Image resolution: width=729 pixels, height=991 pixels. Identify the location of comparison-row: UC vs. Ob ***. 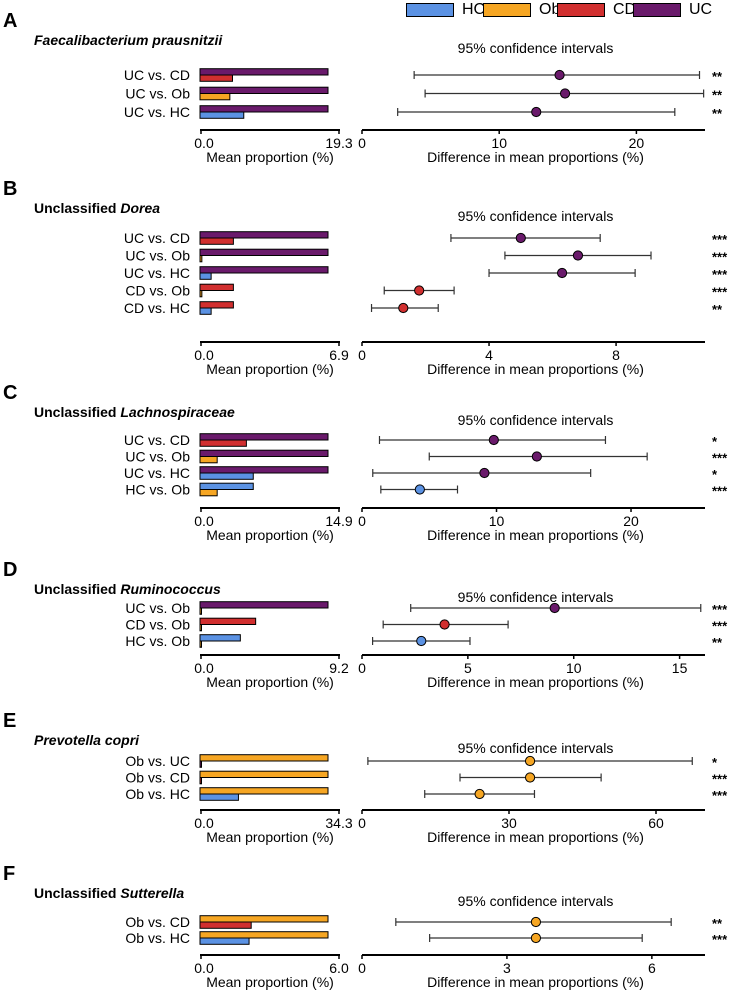
(426, 457).